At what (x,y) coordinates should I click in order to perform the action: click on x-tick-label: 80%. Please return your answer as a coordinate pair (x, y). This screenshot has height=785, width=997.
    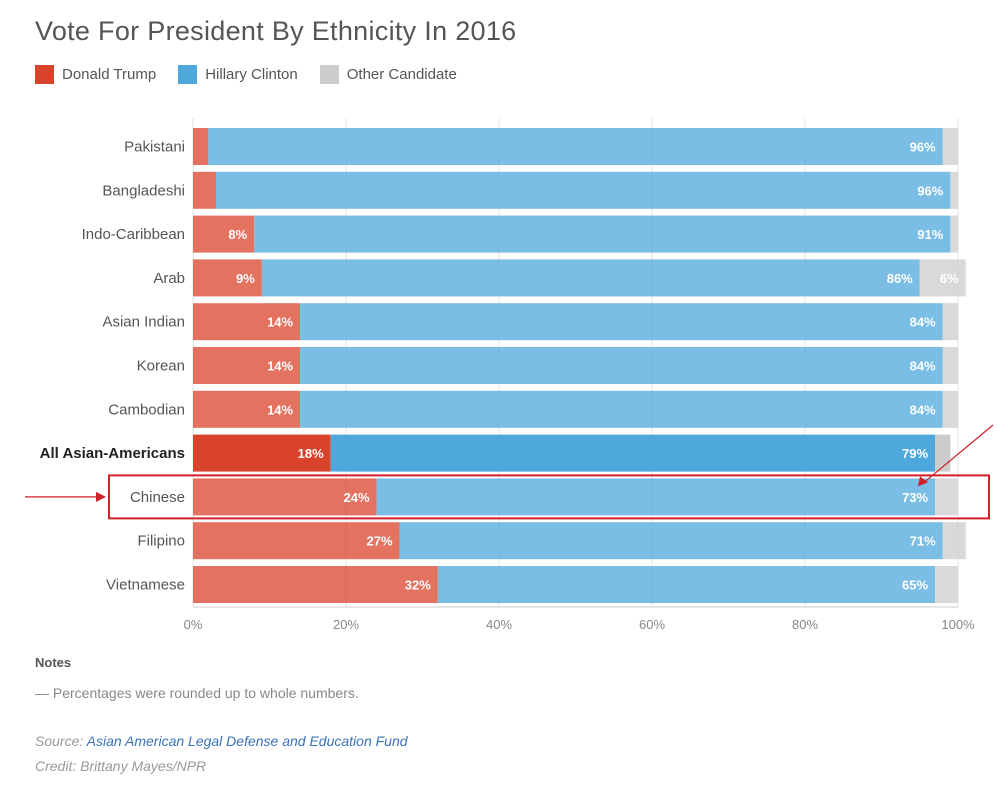
    Looking at the image, I should click on (805, 624).